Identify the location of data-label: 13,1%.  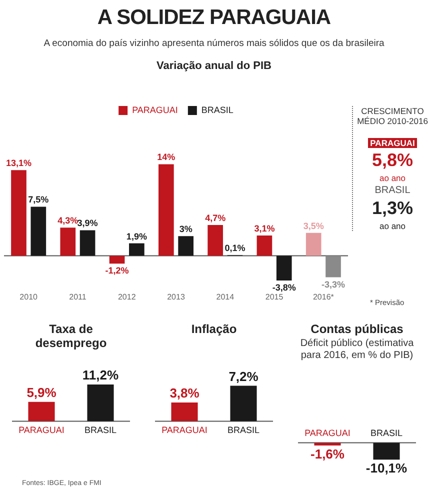
(19, 163).